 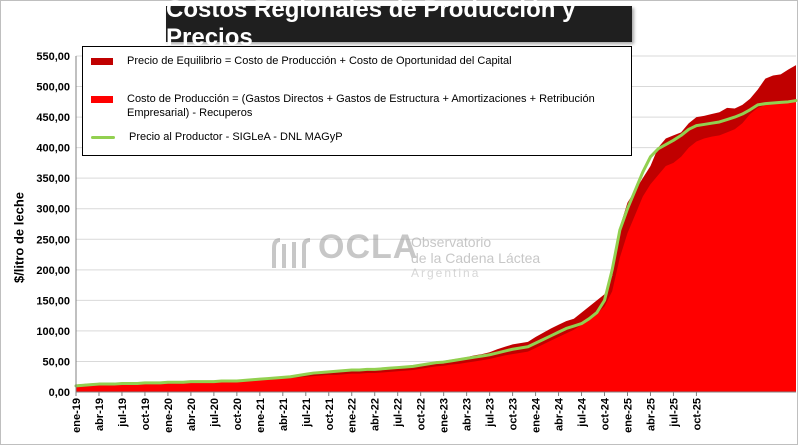 What do you see at coordinates (53, 332) in the screenshot?
I see `y-tick-label: 100,00` at bounding box center [53, 332].